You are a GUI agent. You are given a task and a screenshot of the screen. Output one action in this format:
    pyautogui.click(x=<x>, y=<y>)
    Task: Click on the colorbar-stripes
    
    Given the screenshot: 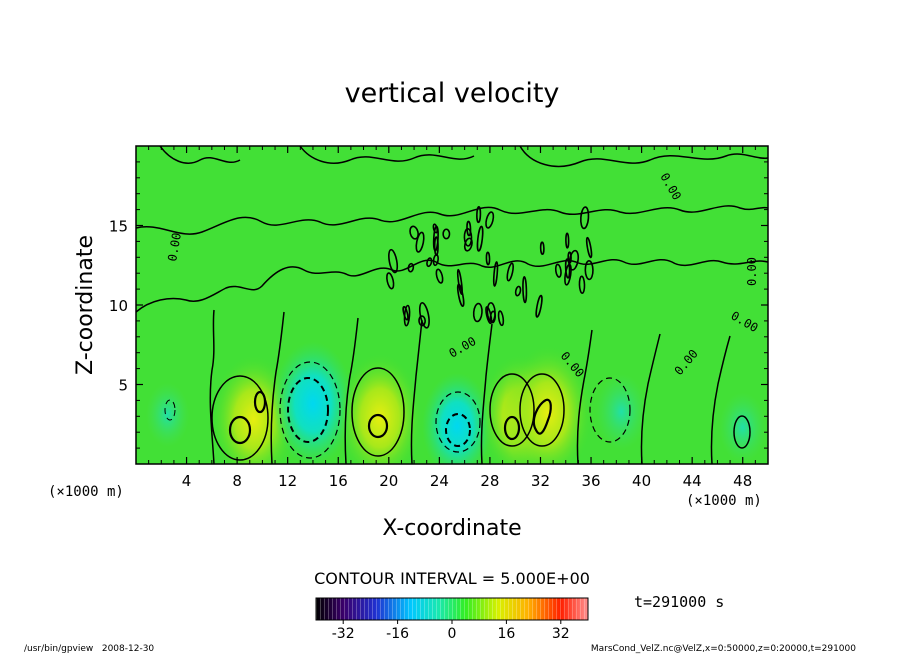 What is the action you would take?
    pyautogui.click(x=452, y=609)
    